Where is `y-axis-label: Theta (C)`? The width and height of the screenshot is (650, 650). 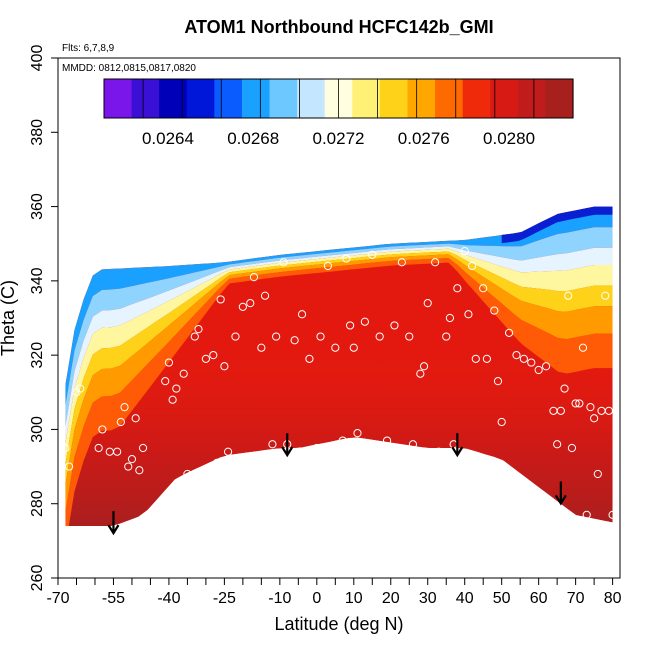 y-axis-label: Theta (C) is located at coordinates (9, 318).